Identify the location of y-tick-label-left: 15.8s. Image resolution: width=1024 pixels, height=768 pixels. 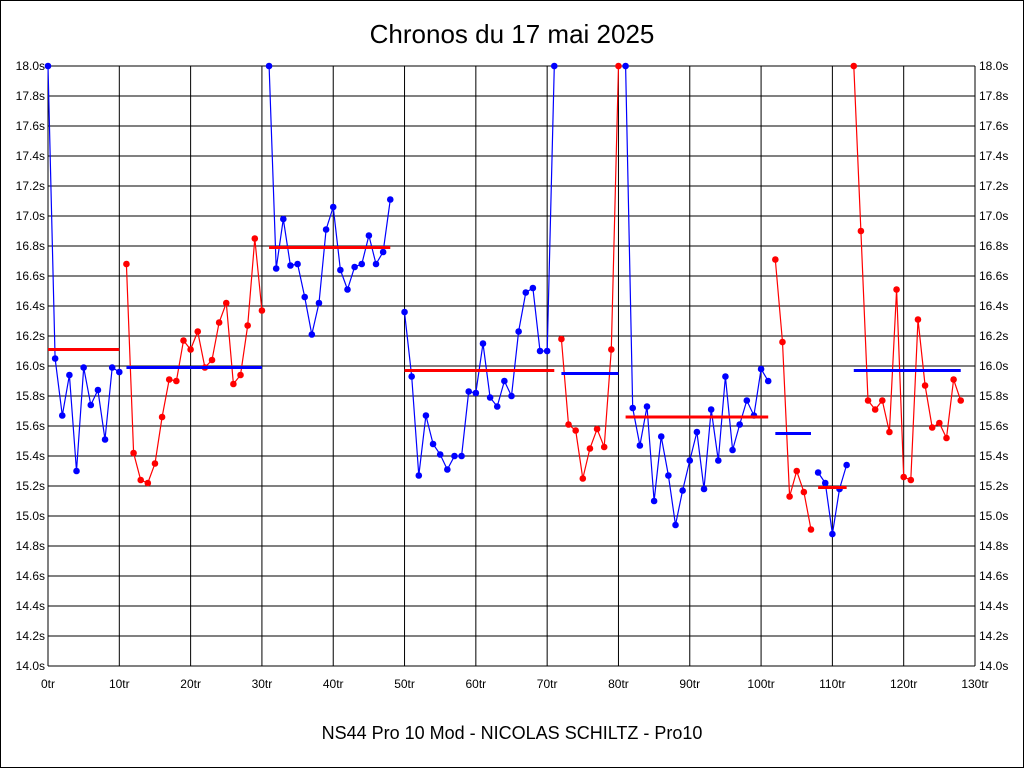
(30, 396).